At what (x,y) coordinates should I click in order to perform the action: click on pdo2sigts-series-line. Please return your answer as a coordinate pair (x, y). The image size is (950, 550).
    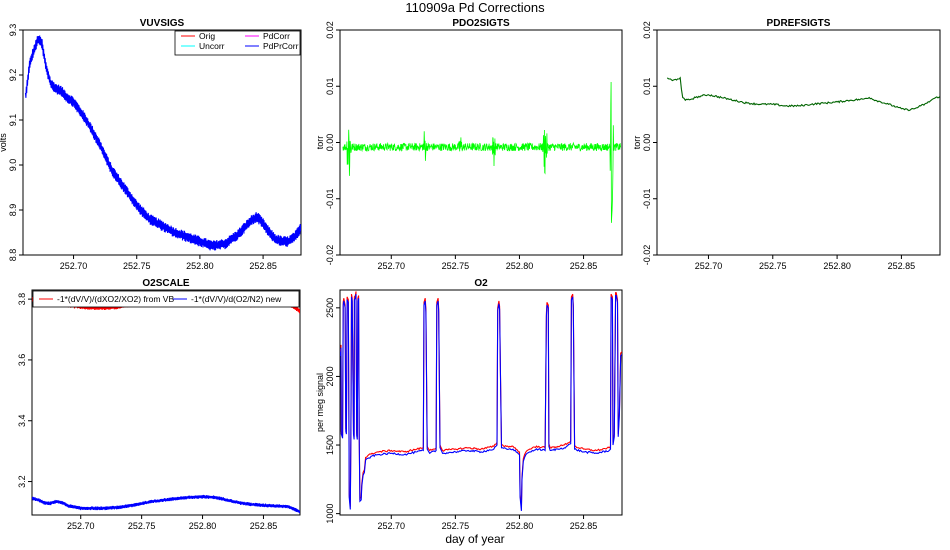
    Looking at the image, I should click on (482, 152).